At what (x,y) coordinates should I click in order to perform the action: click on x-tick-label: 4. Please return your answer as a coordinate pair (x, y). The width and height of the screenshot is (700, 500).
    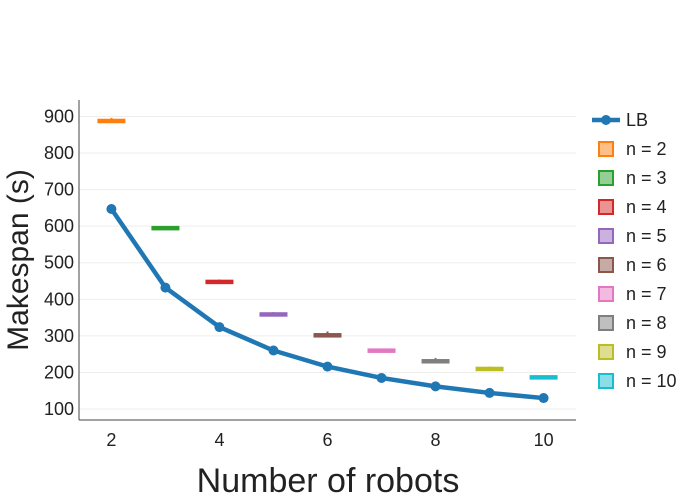
    Looking at the image, I should click on (219, 440).